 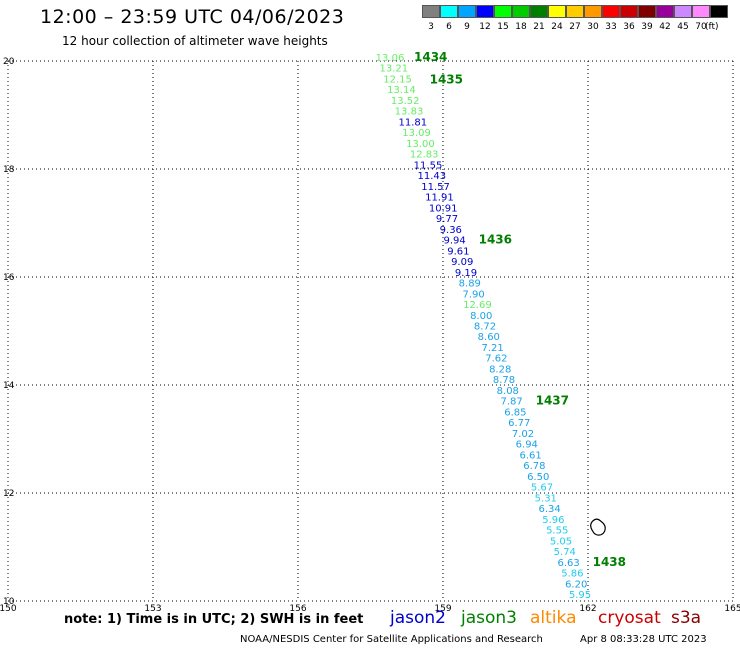 I want to click on island-outline, so click(x=598, y=527).